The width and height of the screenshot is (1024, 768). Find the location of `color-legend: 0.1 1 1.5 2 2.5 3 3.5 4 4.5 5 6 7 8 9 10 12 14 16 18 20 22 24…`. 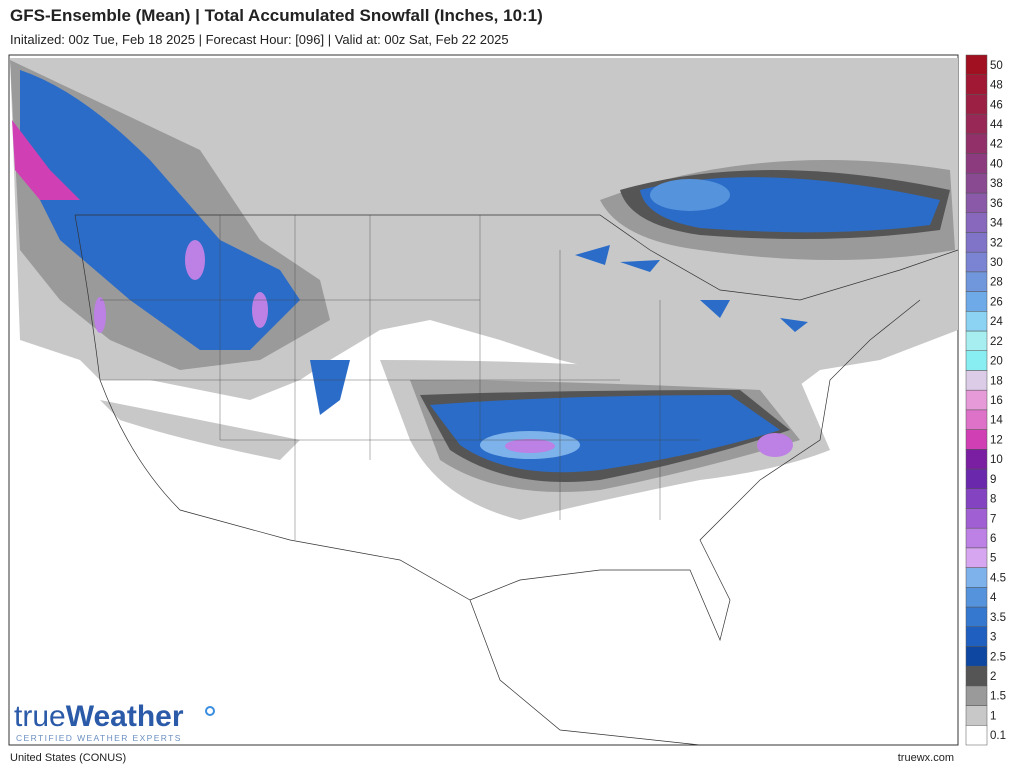

color-legend: 0.1 1 1.5 2 2.5 3 3.5 4 4.5 5 6 7 8 9 10 12 14 16 18 20 22 24… is located at coordinates (985, 400).